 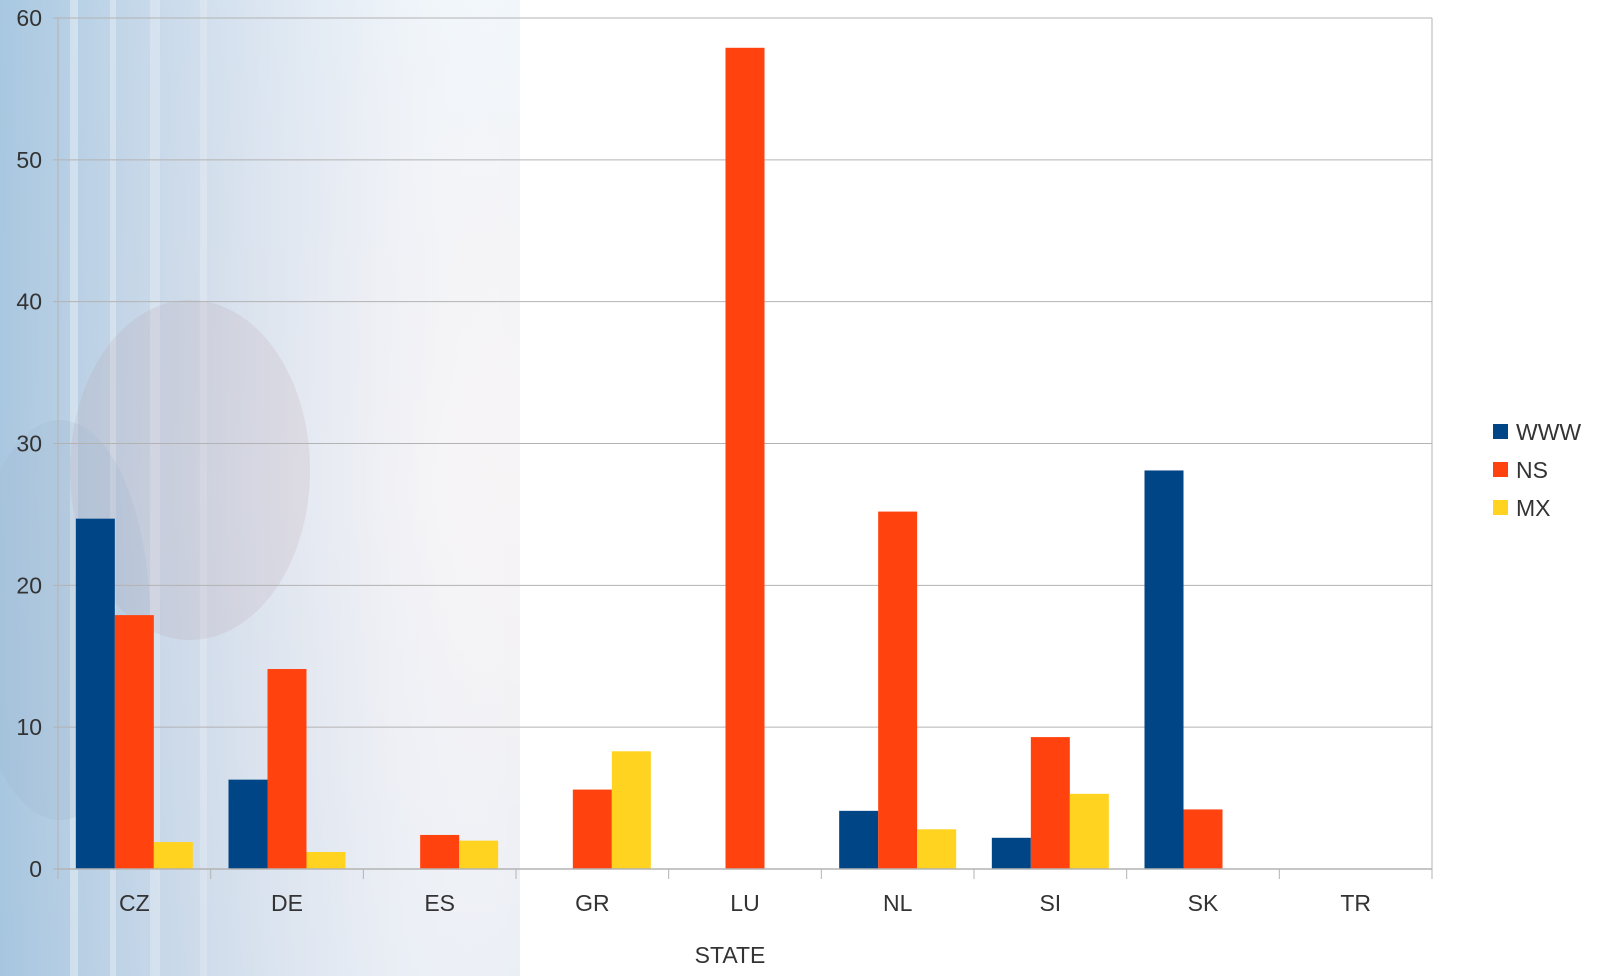 I want to click on legend-swatch-mx, so click(x=1500, y=507).